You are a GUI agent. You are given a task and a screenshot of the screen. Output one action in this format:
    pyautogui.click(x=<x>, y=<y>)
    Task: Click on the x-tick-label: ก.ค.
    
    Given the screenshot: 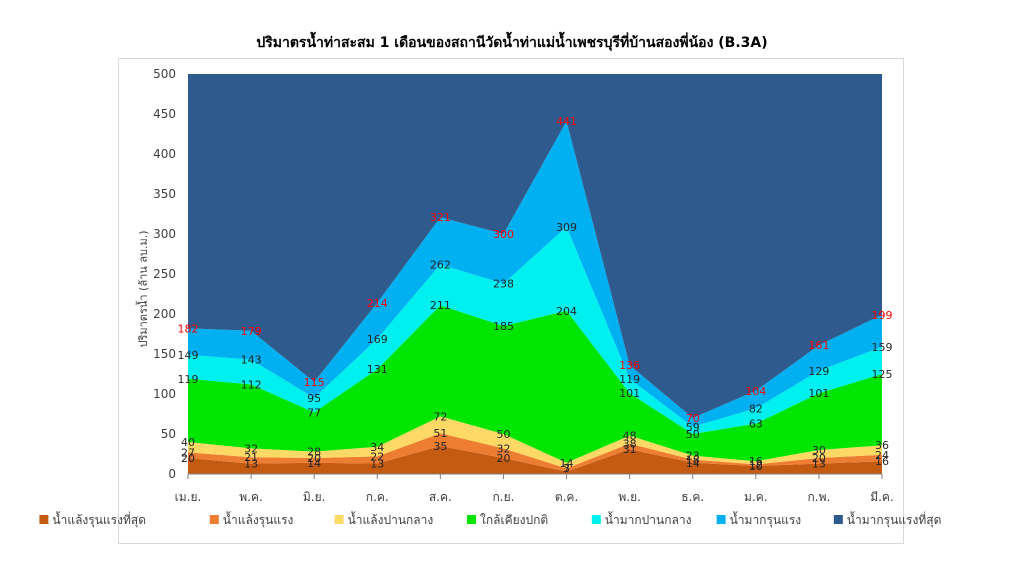 What is the action you would take?
    pyautogui.click(x=377, y=497)
    